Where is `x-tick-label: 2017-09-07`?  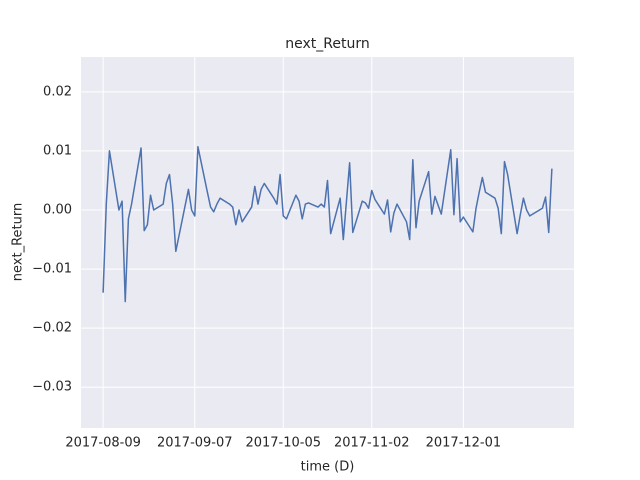
x-tick-label: 2017-09-07 is located at coordinates (195, 443).